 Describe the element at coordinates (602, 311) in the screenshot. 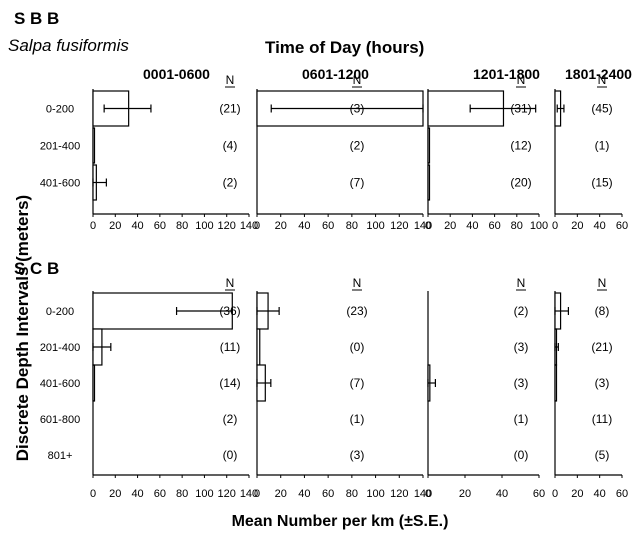

I see `n-label: (8)` at that location.